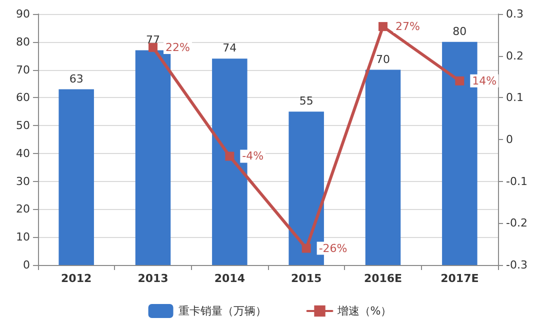 This screenshot has width=540, height=327. Describe the element at coordinates (383, 278) in the screenshot. I see `x-tick-label: 2016E` at that location.